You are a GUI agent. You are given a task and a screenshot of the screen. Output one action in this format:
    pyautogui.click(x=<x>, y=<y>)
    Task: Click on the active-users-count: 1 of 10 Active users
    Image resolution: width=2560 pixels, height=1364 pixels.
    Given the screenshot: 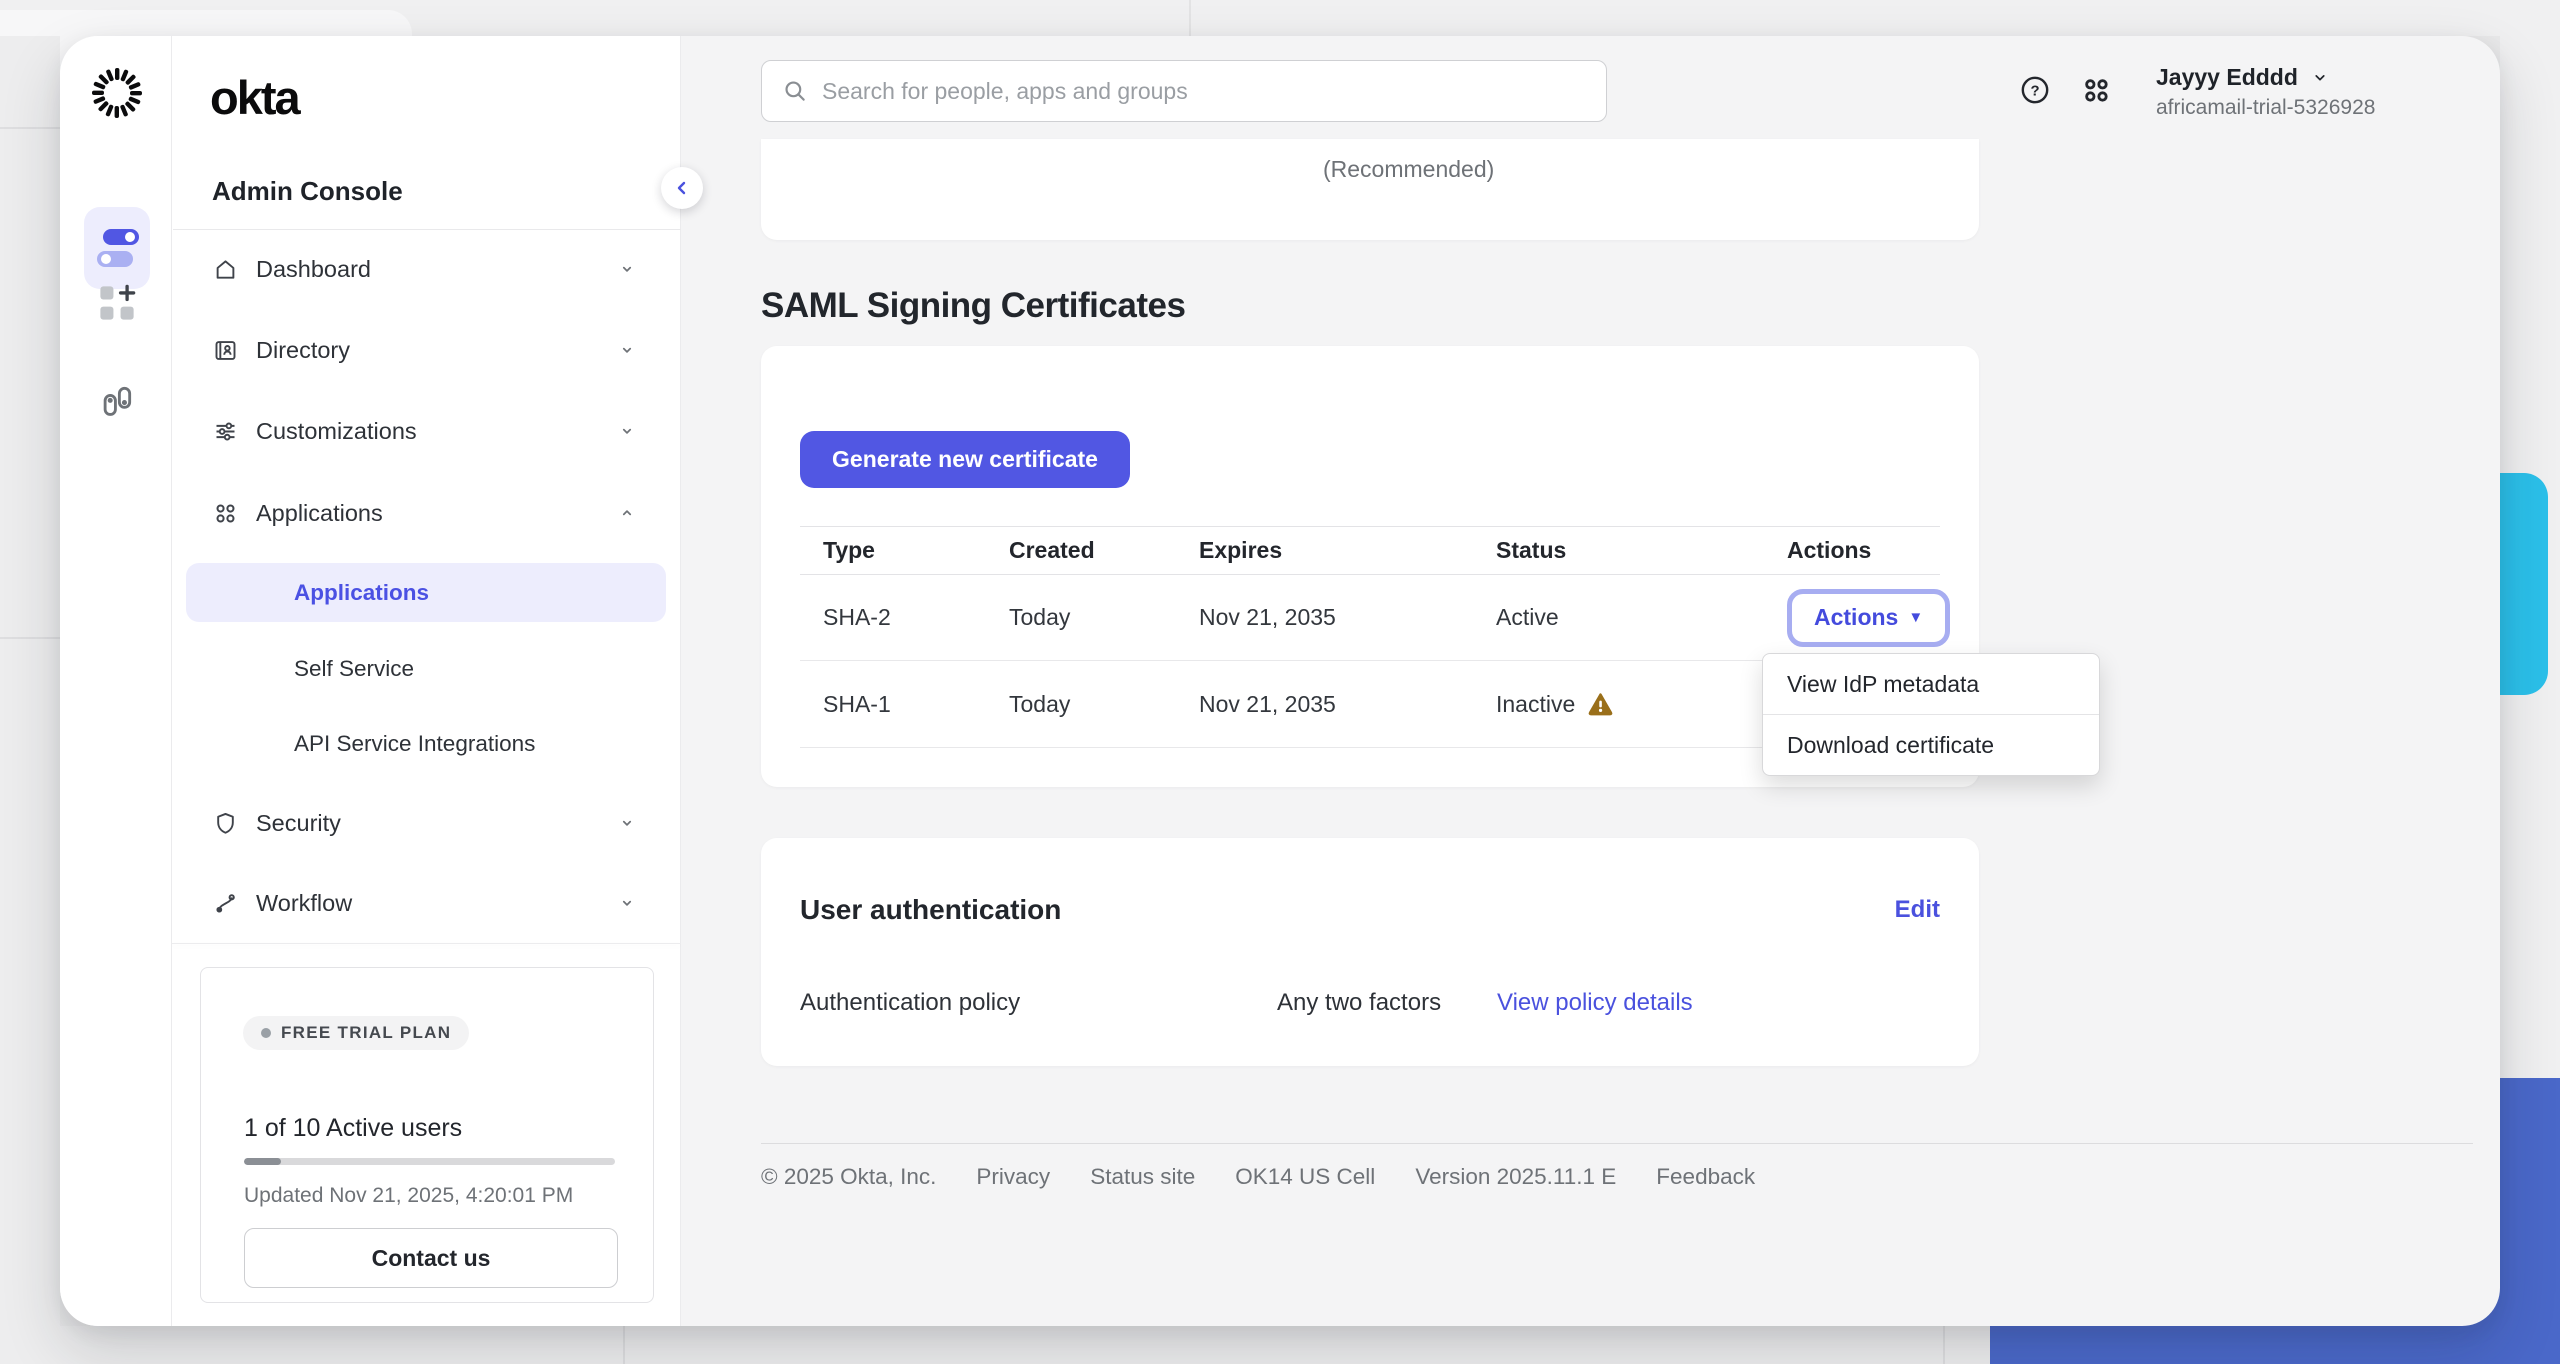 What is the action you would take?
    pyautogui.click(x=353, y=1128)
    